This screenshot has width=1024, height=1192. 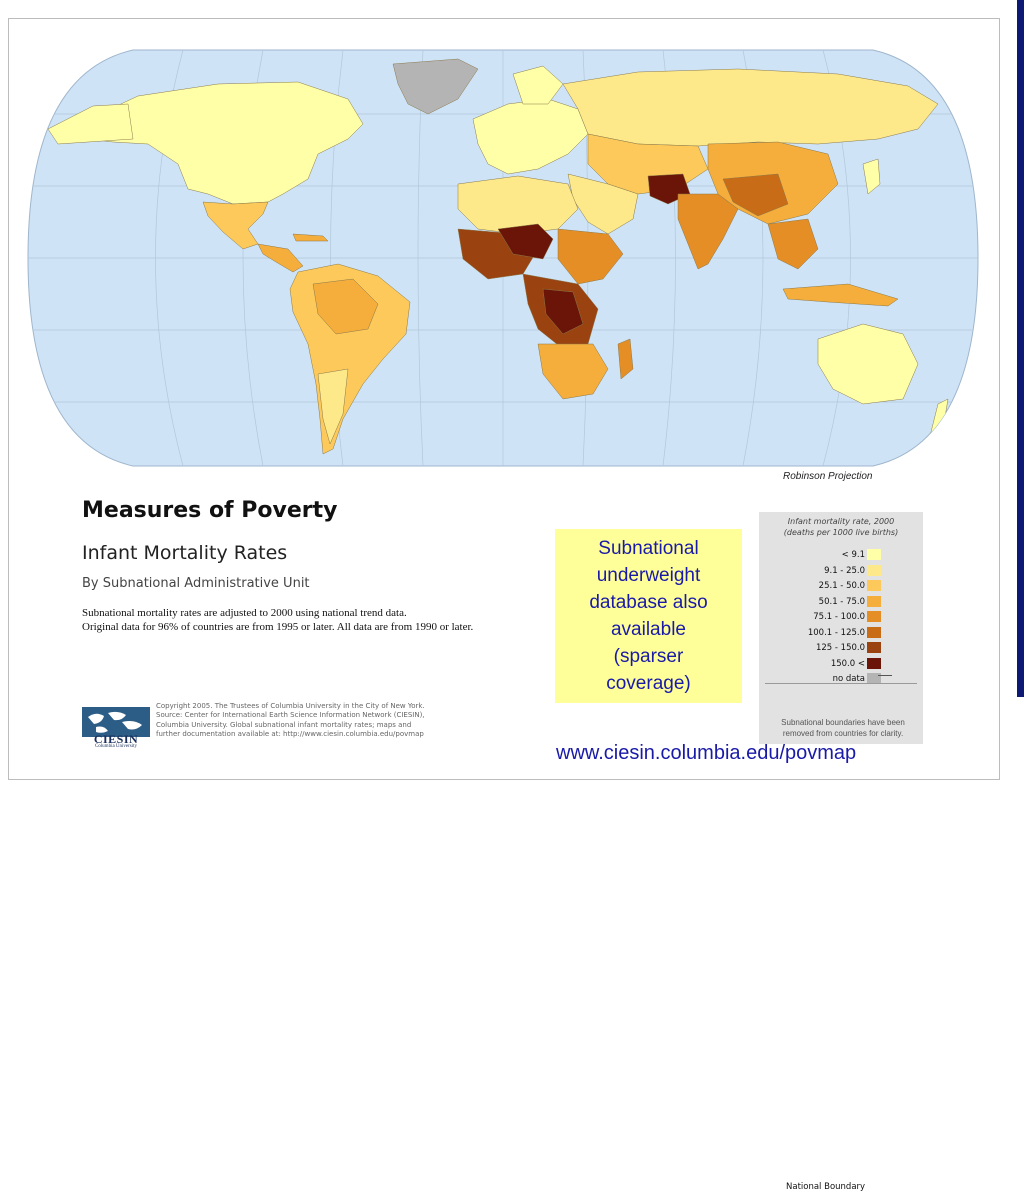 I want to click on ciesin-logo-icon, so click(x=116, y=722).